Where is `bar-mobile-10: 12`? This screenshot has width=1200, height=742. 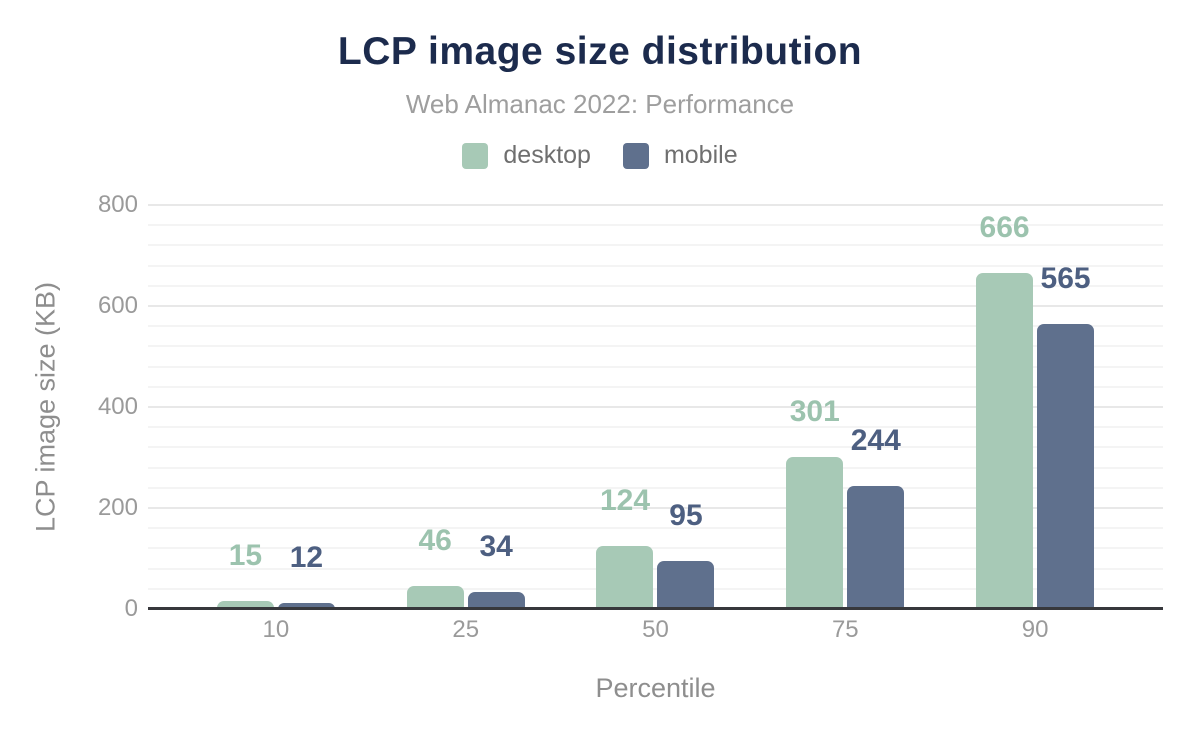
bar-mobile-10: 12 is located at coordinates (306, 575).